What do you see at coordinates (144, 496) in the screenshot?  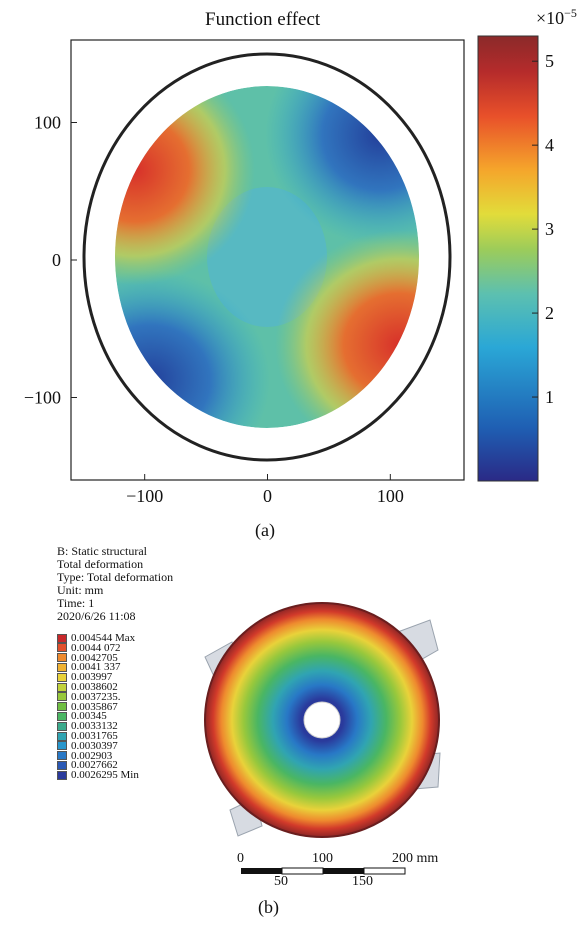 I see `x-tick-label: −100` at bounding box center [144, 496].